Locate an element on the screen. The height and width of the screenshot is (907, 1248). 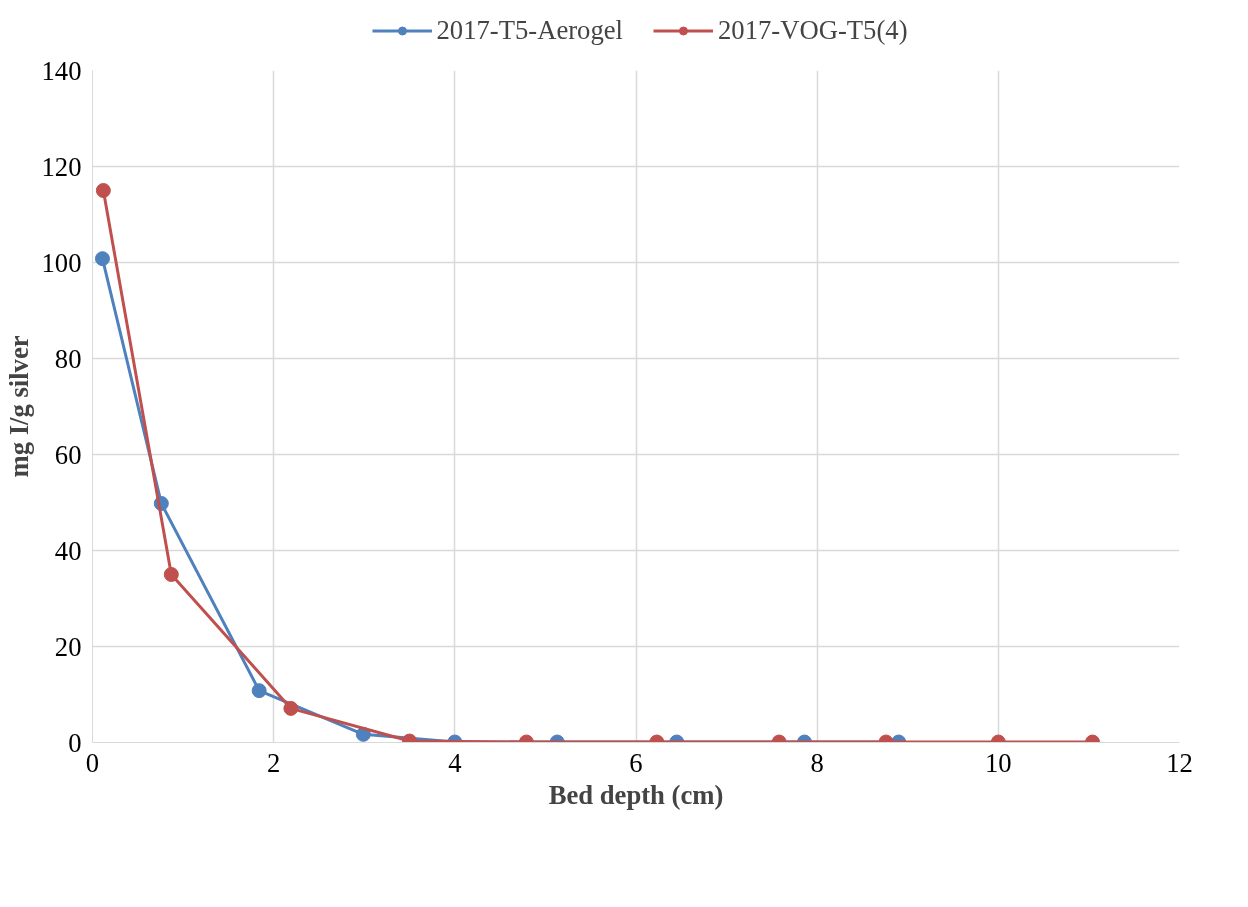
y-tick-label: 80 is located at coordinates (68, 358).